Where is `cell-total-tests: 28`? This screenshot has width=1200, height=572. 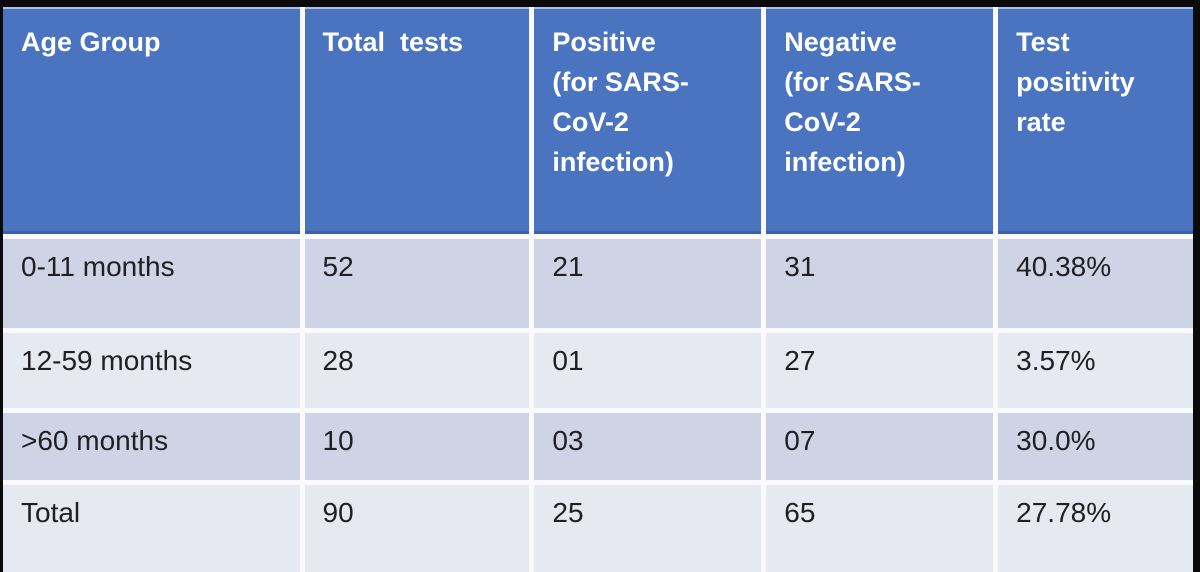
cell-total-tests: 28 is located at coordinates (417, 371).